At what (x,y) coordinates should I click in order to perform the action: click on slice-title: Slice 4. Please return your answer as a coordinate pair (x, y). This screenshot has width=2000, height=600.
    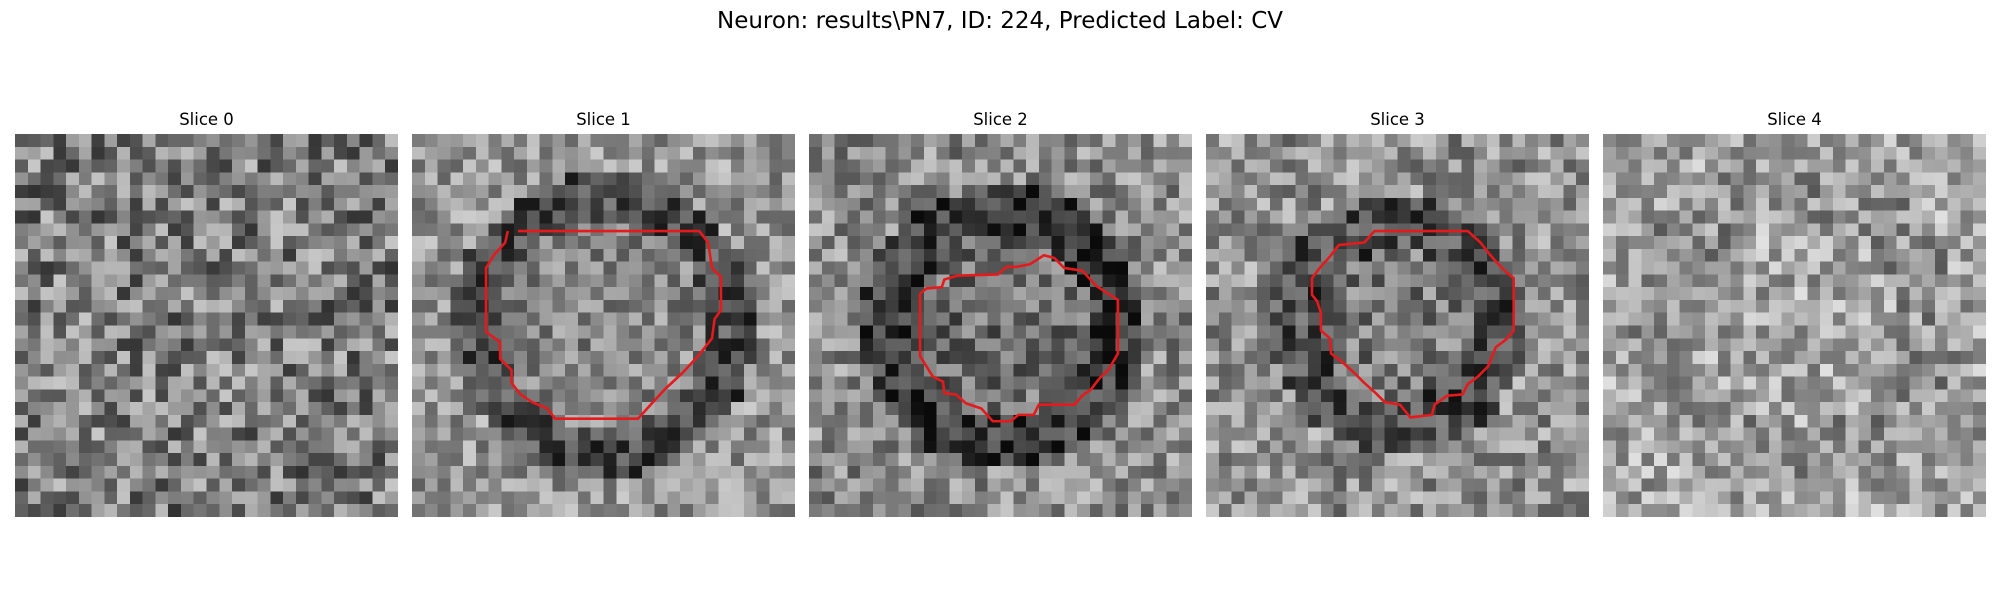
    Looking at the image, I should click on (1794, 119).